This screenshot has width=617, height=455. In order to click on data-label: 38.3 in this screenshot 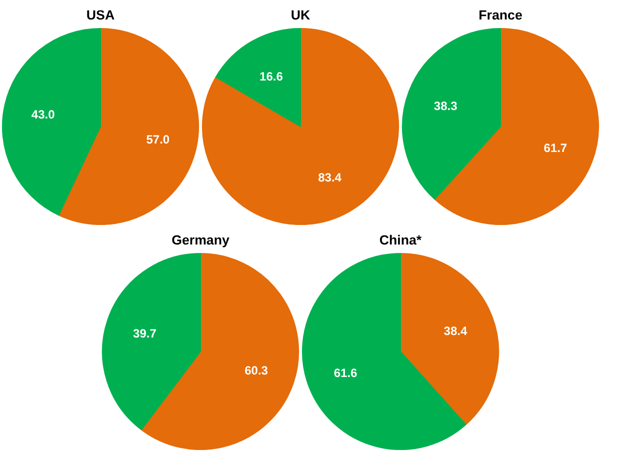, I will do `click(446, 106)`.